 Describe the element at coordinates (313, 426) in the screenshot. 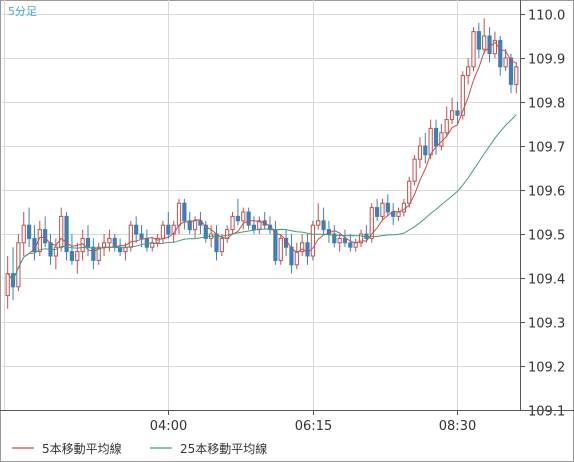

I see `x-tick-label: 06:15` at that location.